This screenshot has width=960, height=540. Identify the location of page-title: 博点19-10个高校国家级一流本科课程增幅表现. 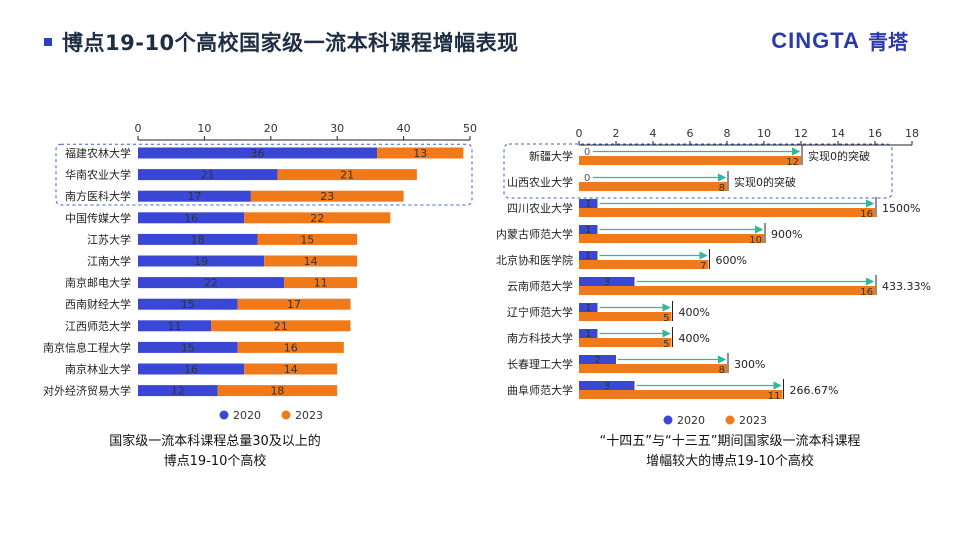
(290, 43).